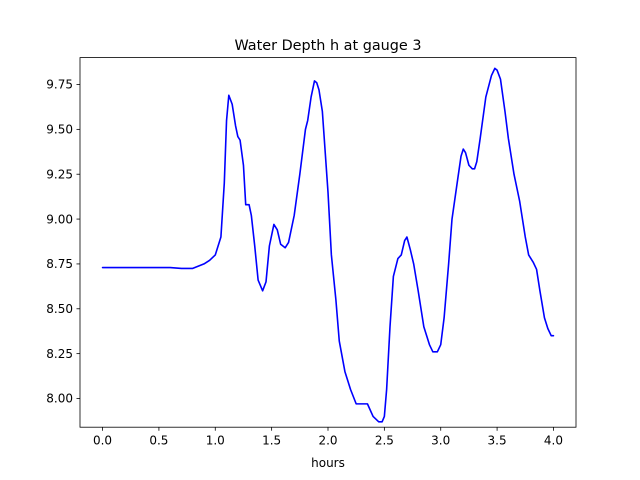  What do you see at coordinates (59, 399) in the screenshot?
I see `y-tick-label: 8.00` at bounding box center [59, 399].